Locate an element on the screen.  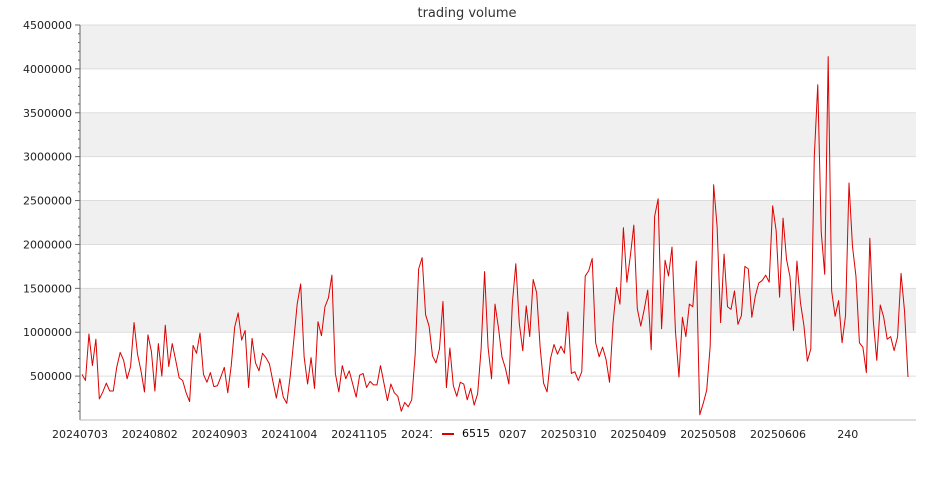
y-tick-label: 2000000 is located at coordinates (47, 244).